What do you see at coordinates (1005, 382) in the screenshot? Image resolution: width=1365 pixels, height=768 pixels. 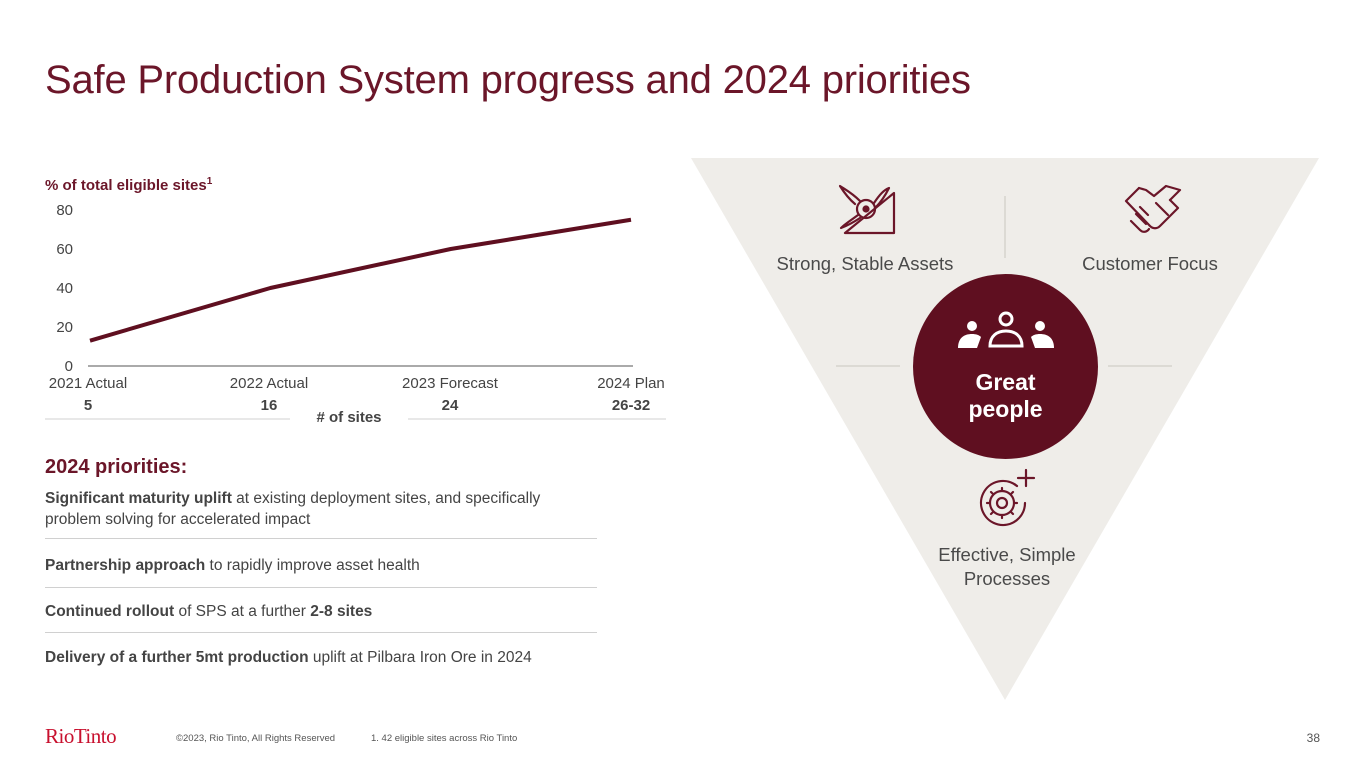 I see `great-people-line1: Great` at bounding box center [1005, 382].